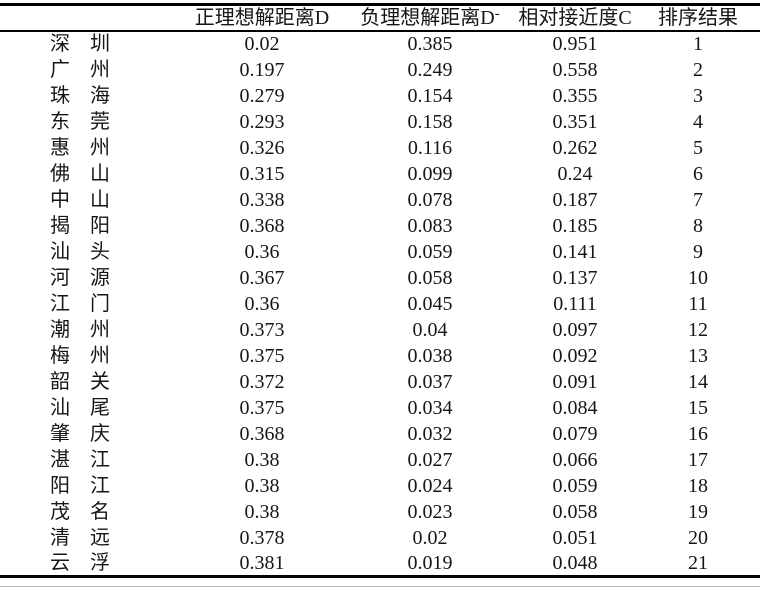  Describe the element at coordinates (430, 407) in the screenshot. I see `negative-ideal-distance-cell: 0.034` at that location.